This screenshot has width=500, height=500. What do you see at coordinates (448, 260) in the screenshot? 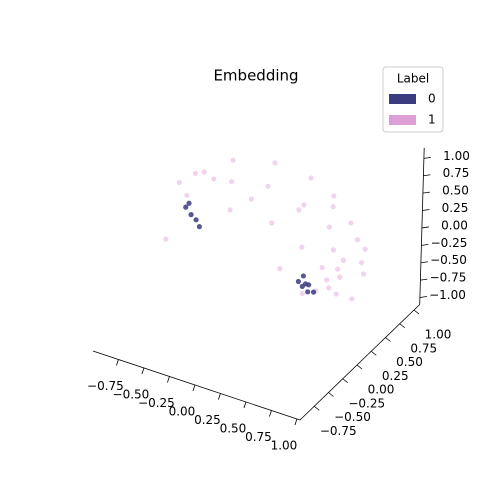
I see `z-tick-label: −0.50` at bounding box center [448, 260].